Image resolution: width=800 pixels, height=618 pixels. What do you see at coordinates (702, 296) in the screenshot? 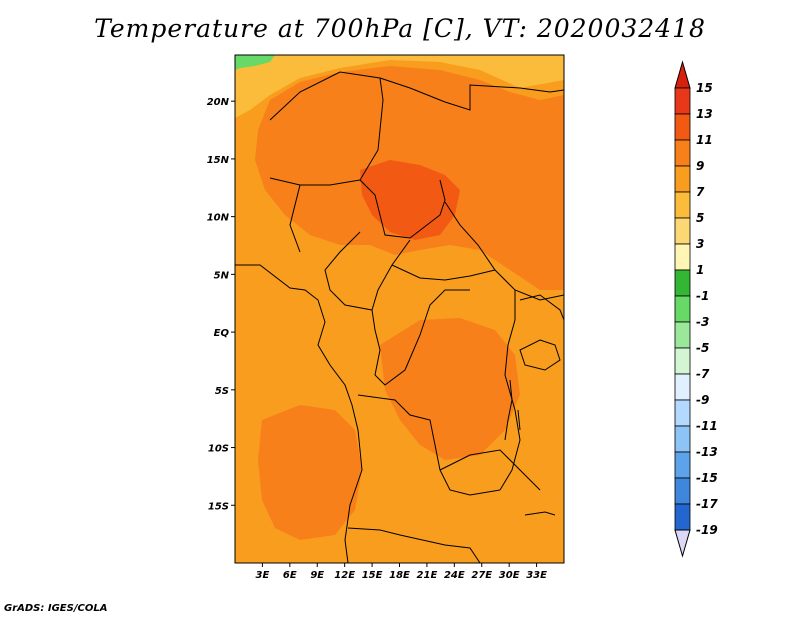
I see `colorbar-label: -1` at bounding box center [702, 296].